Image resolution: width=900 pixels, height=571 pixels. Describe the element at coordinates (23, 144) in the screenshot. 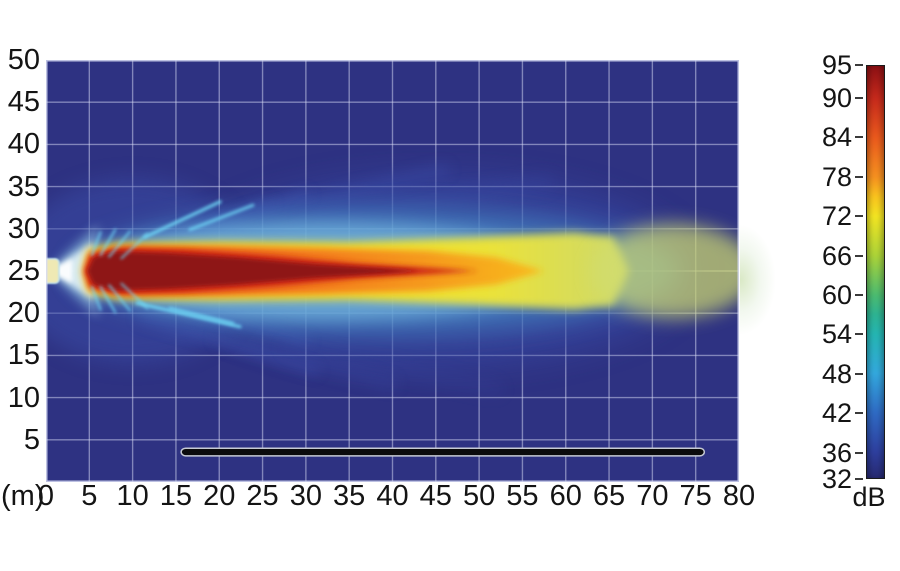

I see `y-tick-label: 40` at that location.